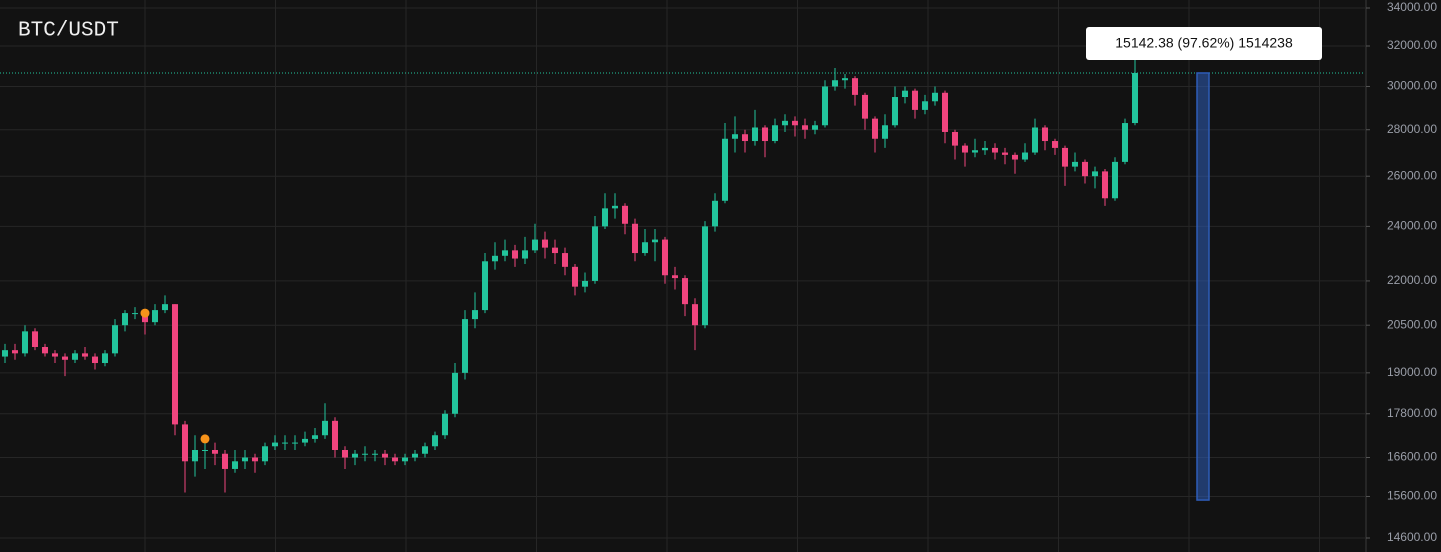 The image size is (1441, 552). I want to click on range-box, so click(1203, 286).